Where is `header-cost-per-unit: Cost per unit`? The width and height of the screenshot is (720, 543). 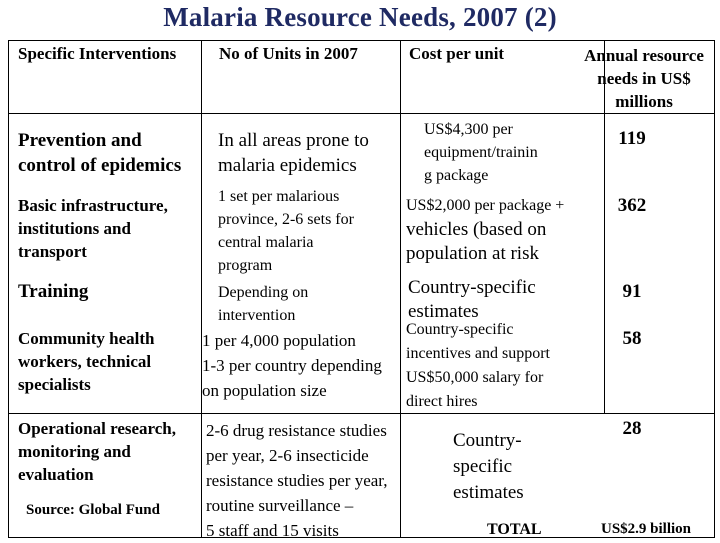 header-cost-per-unit: Cost per unit is located at coordinates (457, 53).